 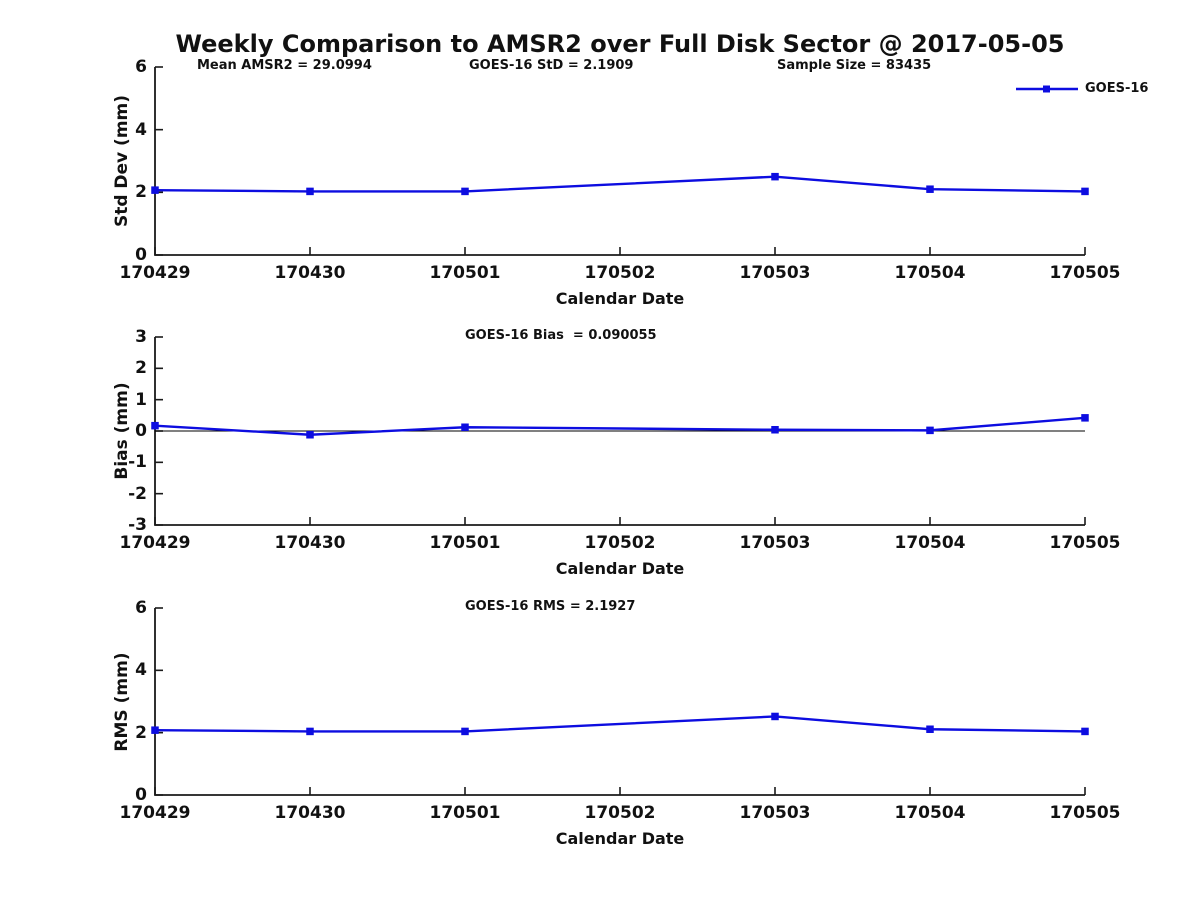 I want to click on legend-line-icon, so click(x=1047, y=88).